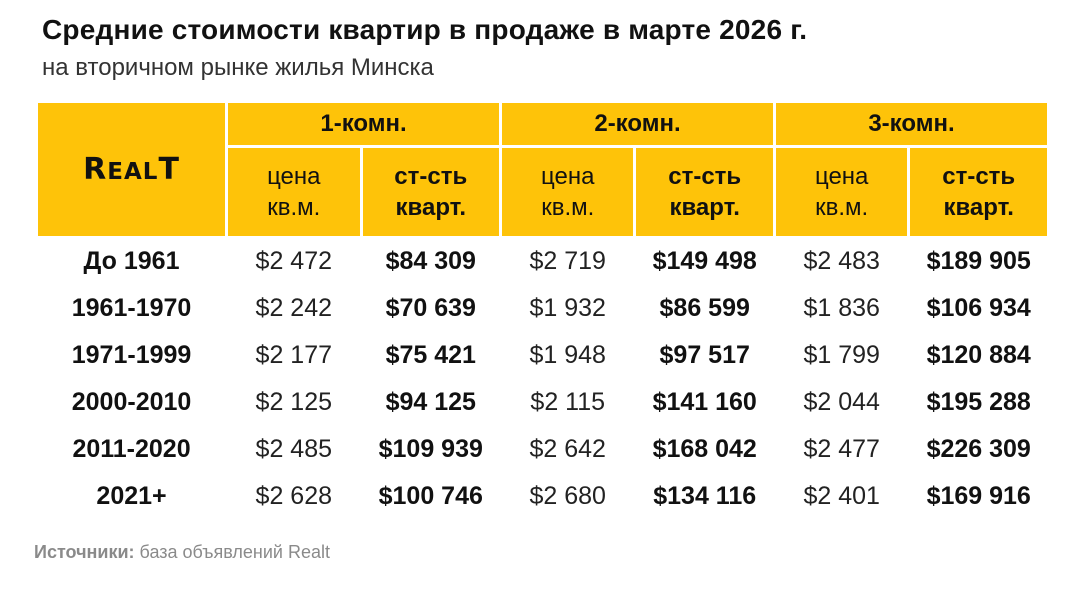 Image resolution: width=1080 pixels, height=589 pixels. Describe the element at coordinates (567, 354) in the screenshot. I see `price-per-sqm: $1 948` at that location.